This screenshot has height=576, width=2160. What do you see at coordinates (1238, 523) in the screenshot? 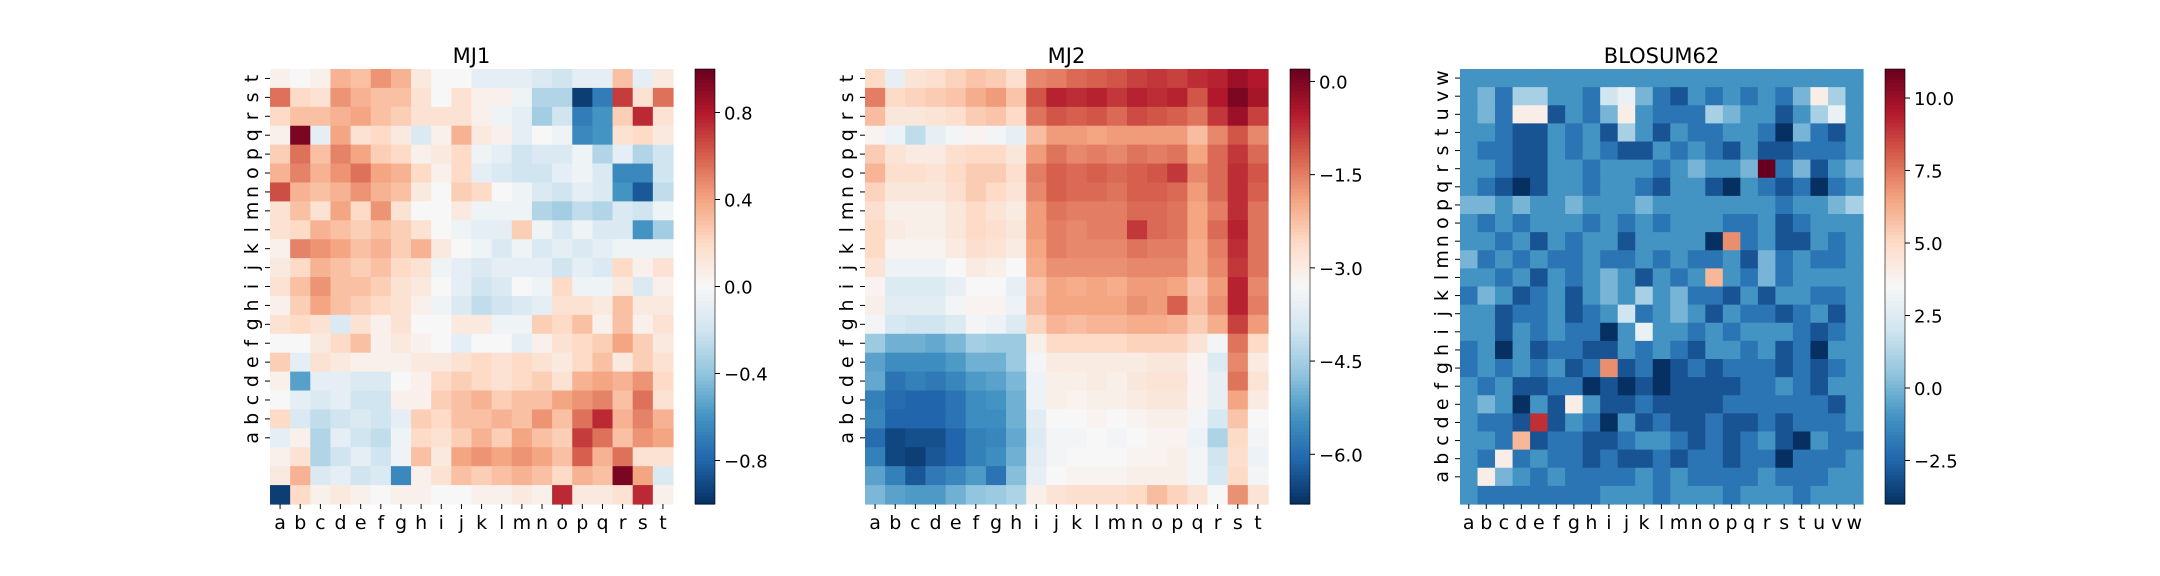
I see `mj2-xtick-label: s` at bounding box center [1238, 523].